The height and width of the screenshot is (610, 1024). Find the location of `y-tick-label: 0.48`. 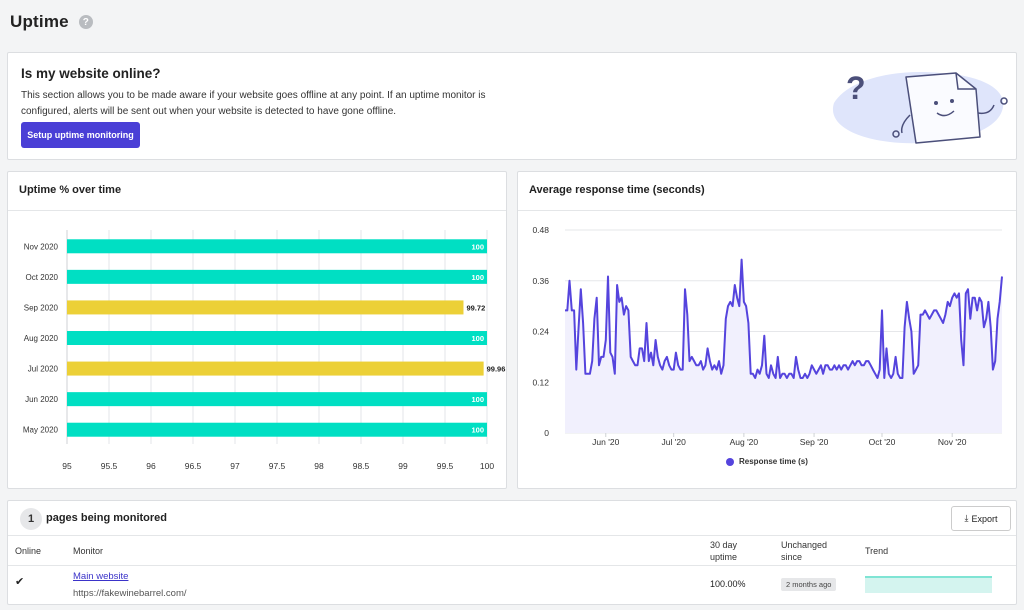

y-tick-label: 0.48 is located at coordinates (540, 230).